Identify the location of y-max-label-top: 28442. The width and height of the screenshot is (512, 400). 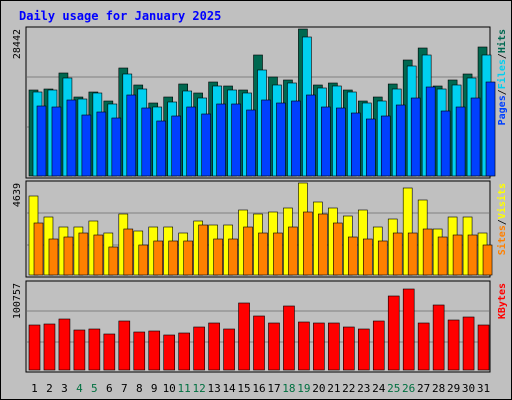
(17, 44).